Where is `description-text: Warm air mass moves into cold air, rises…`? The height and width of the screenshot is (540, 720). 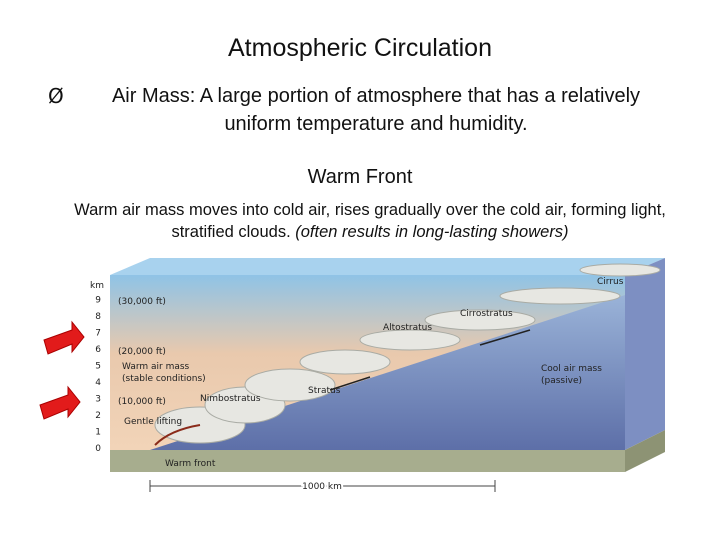 description-text: Warm air mass moves into cold air, rises… is located at coordinates (370, 221).